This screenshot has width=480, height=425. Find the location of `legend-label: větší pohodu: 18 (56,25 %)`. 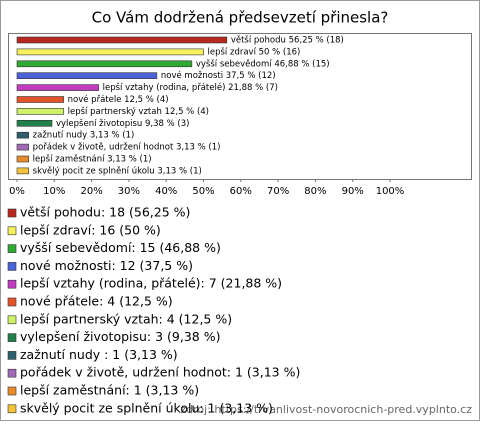

legend-label: větší pohodu: 18 (56,25 %) is located at coordinates (105, 212).